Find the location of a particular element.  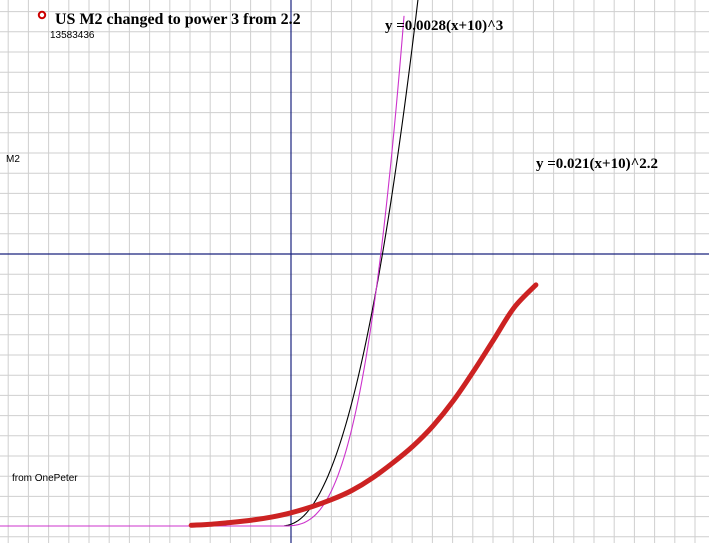

y-axis-label: M2 is located at coordinates (13, 159).